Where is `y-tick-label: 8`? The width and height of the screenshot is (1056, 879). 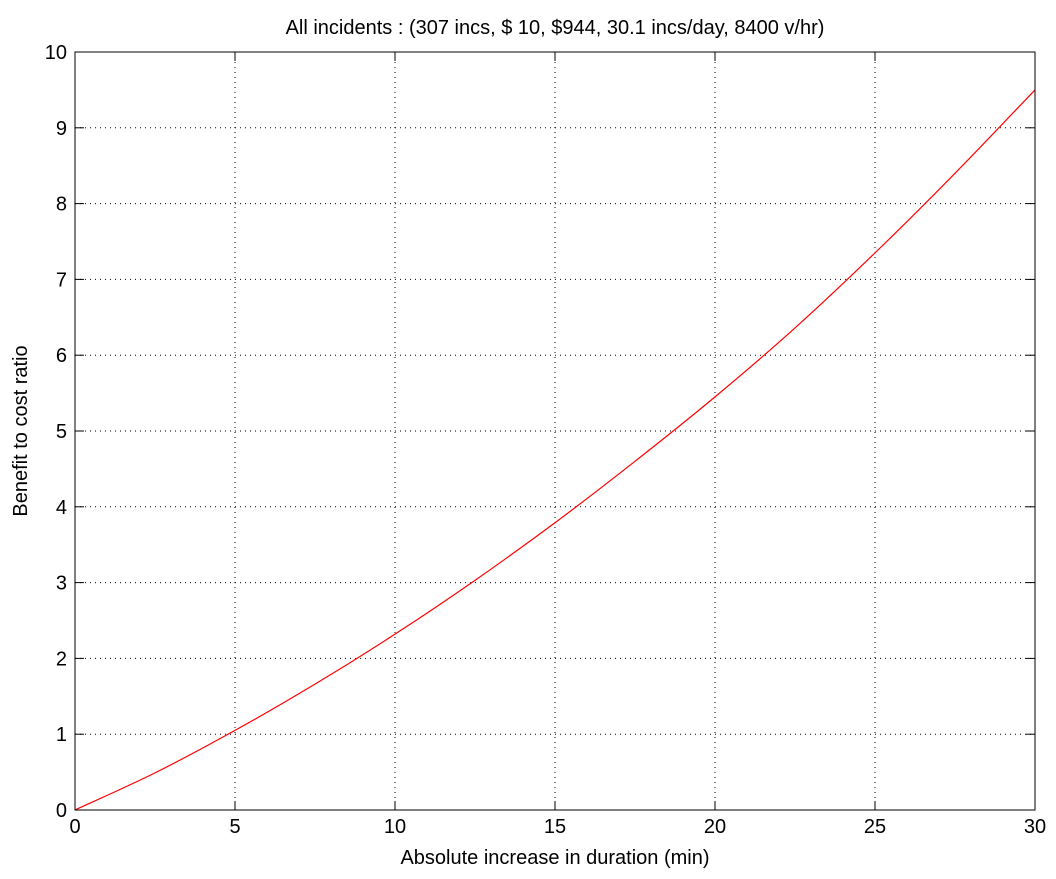 y-tick-label: 8 is located at coordinates (61, 205).